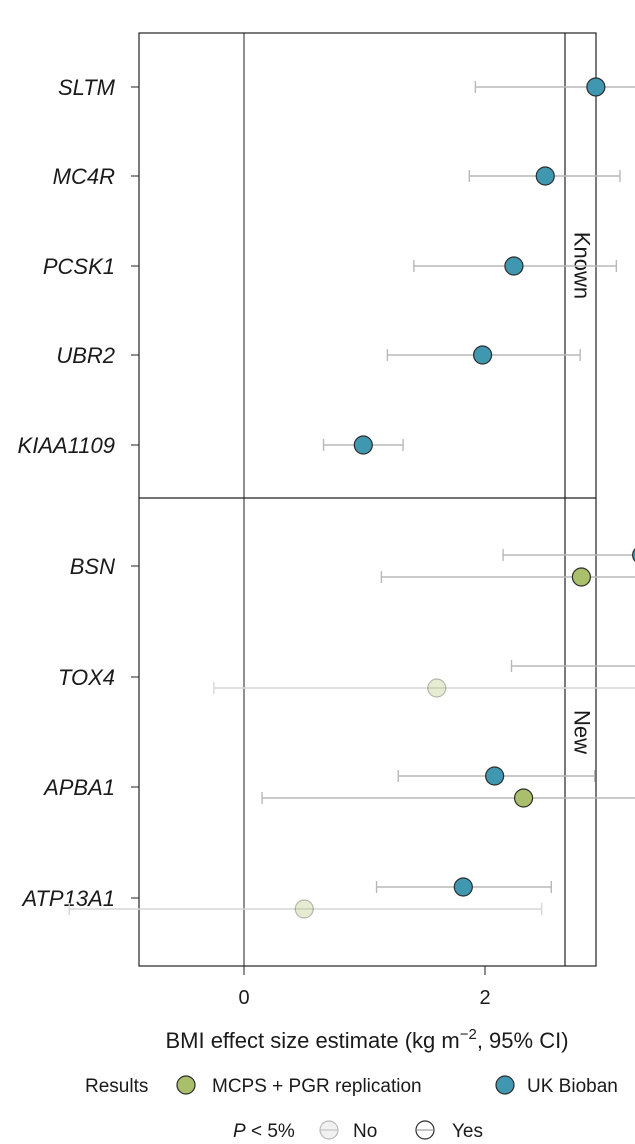 This screenshot has height=1144, width=635. I want to click on point-tox4-mcps, so click(437, 688).